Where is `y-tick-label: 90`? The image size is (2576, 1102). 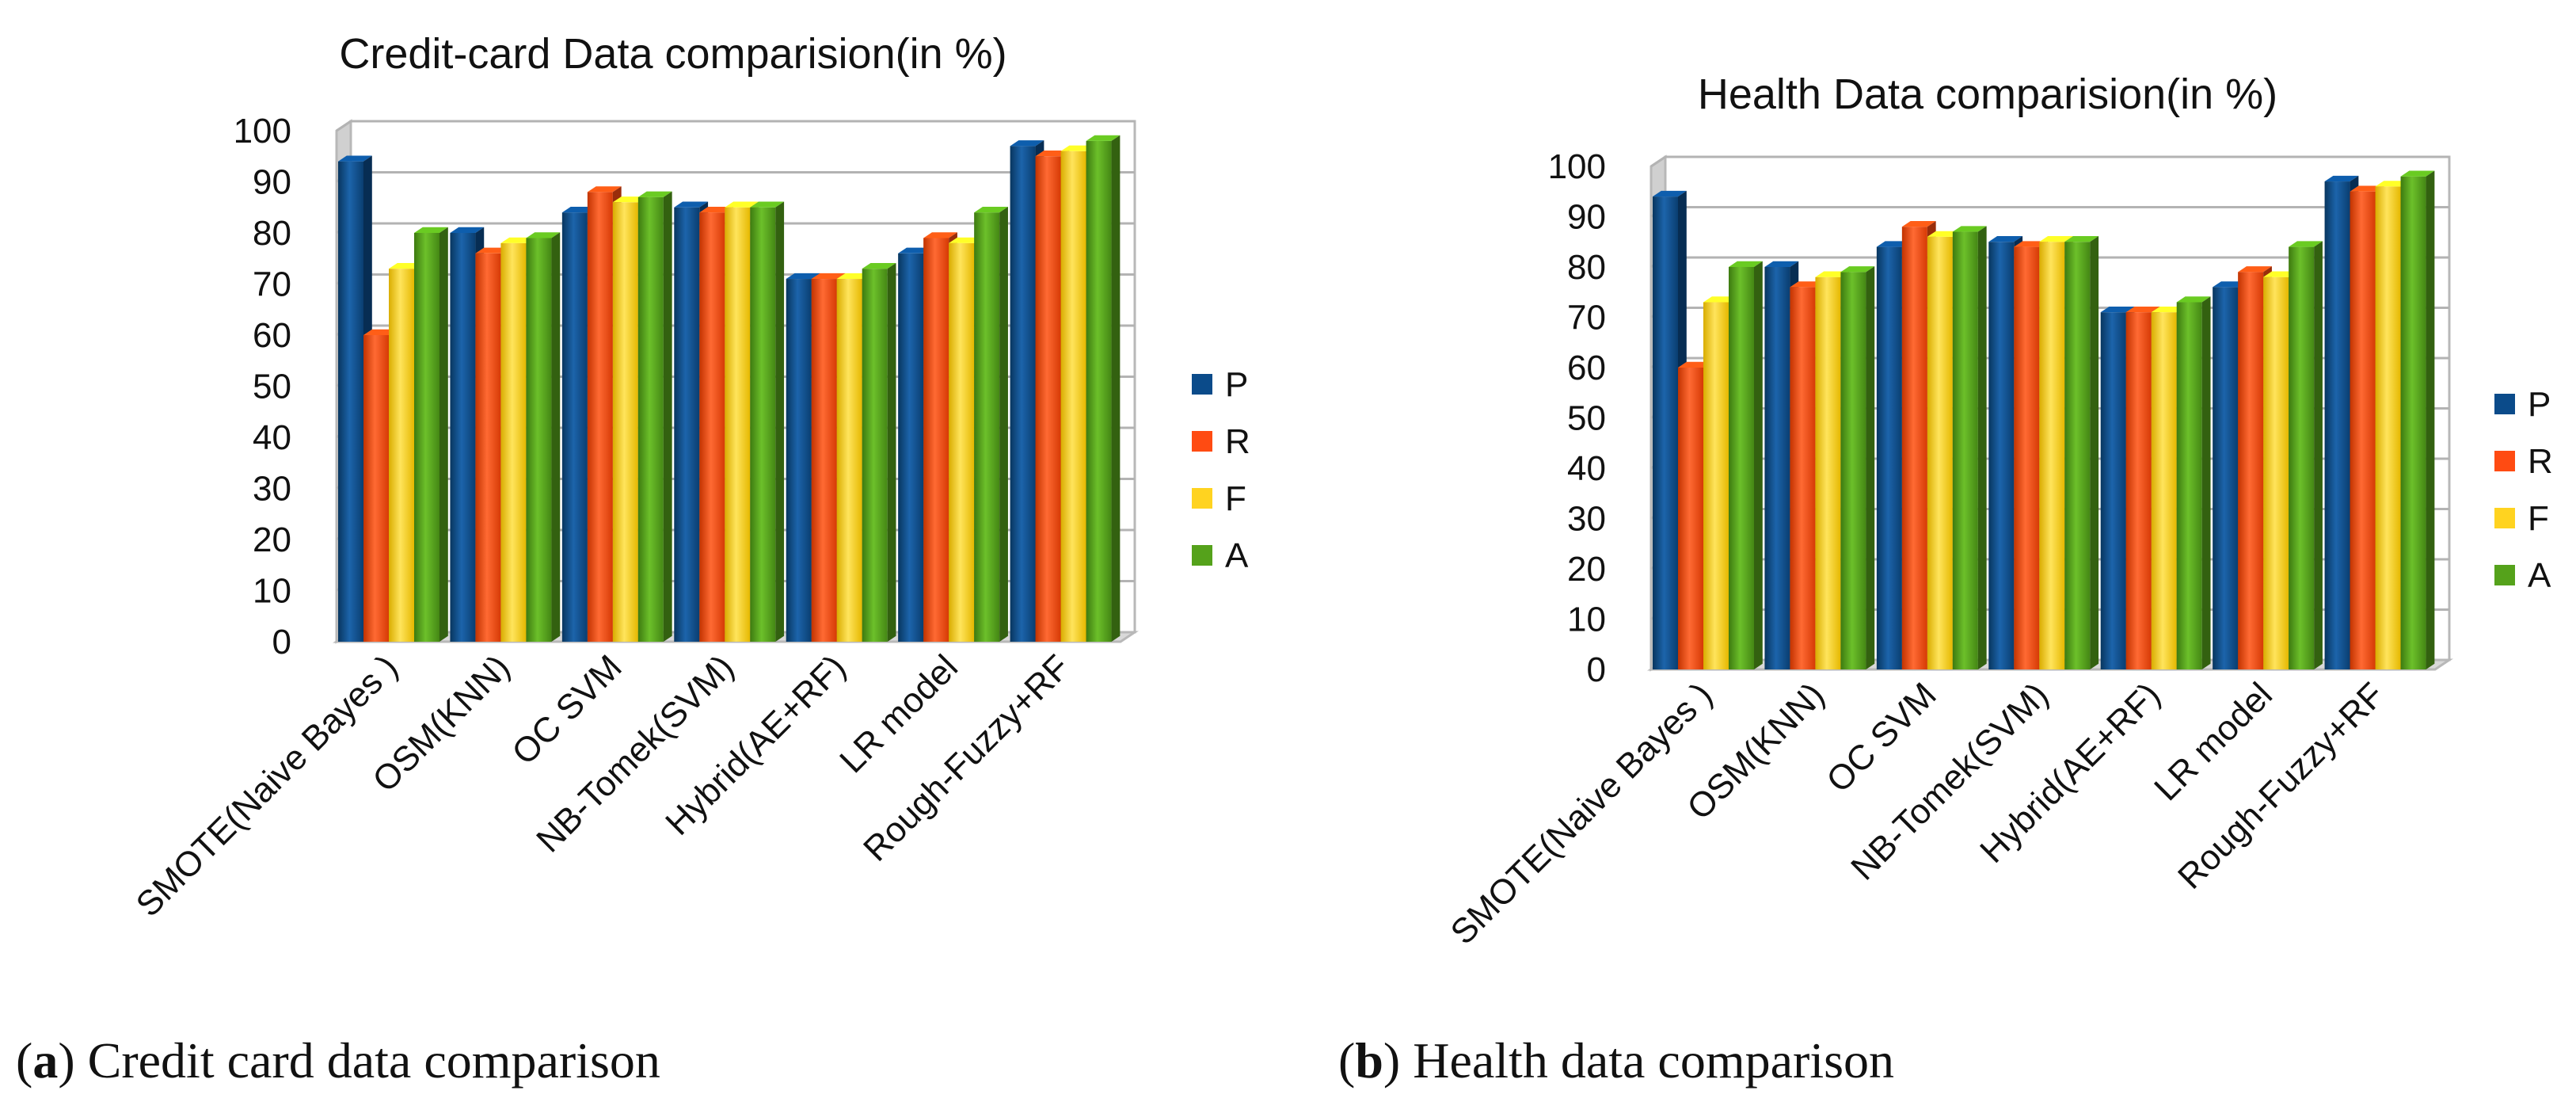 y-tick-label: 90 is located at coordinates (1586, 217).